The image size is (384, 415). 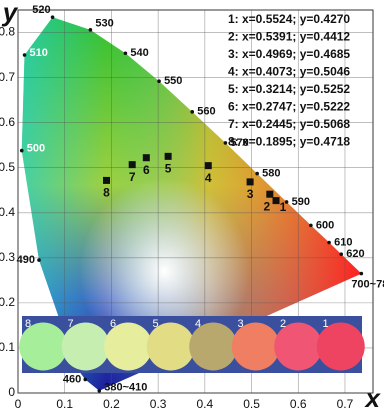 What do you see at coordinates (111, 404) in the screenshot?
I see `x-tick-label: 0.2` at bounding box center [111, 404].